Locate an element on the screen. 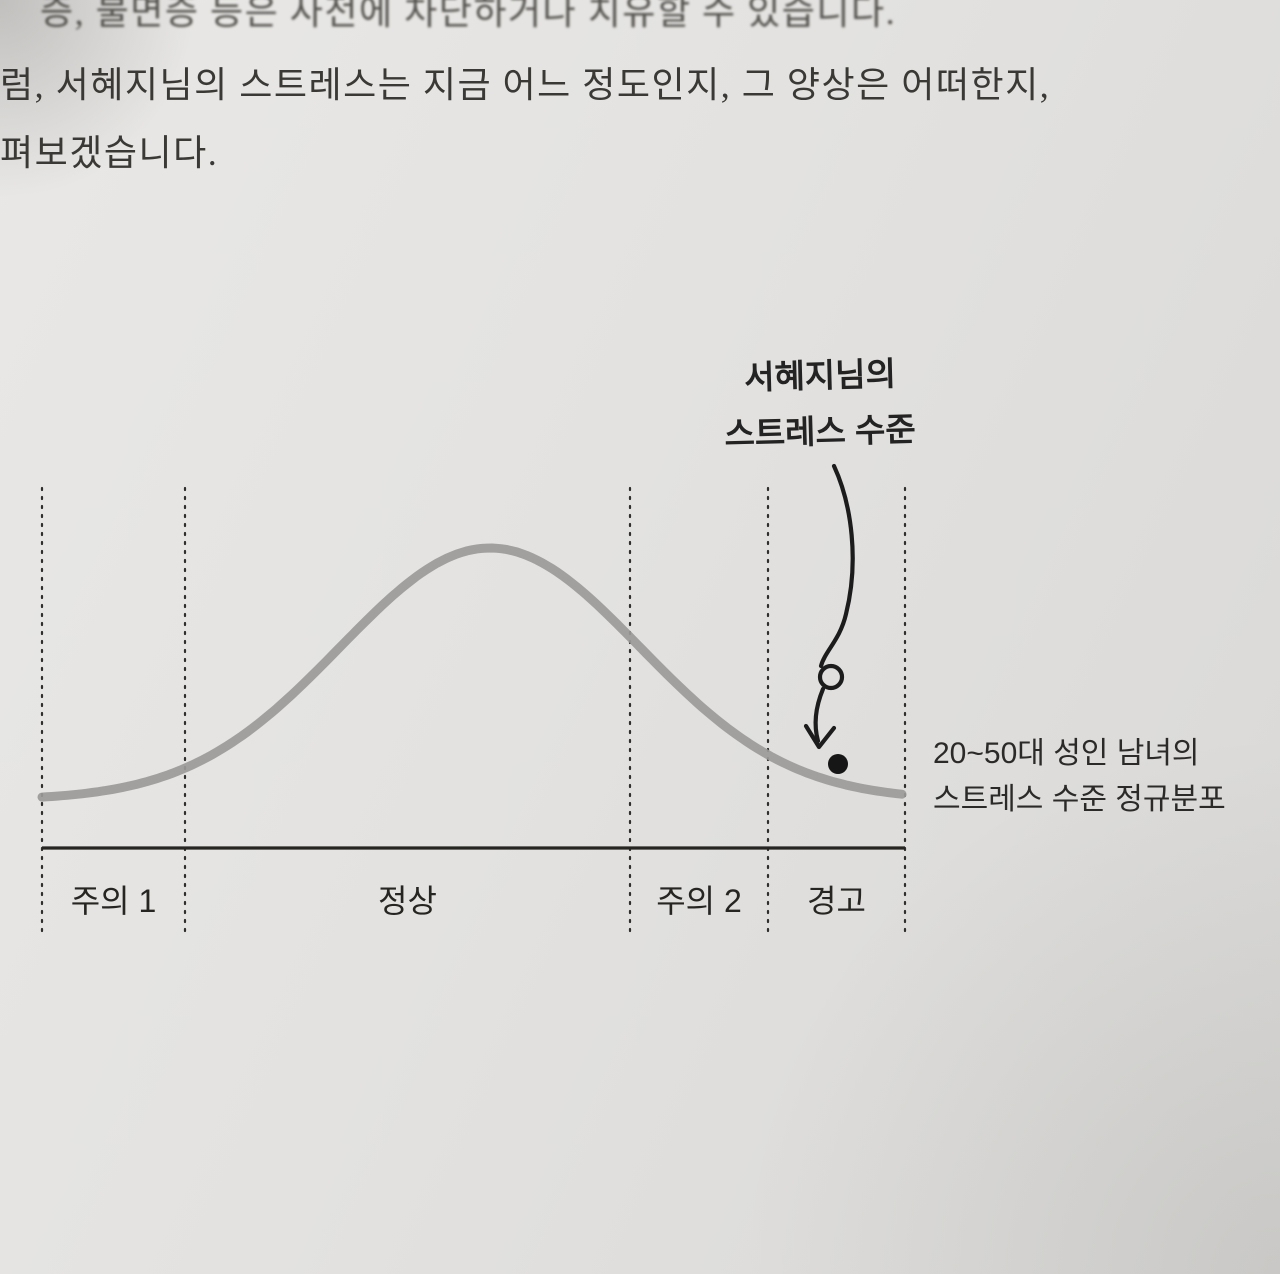  body-text-line-3: 펴보겠습니다. is located at coordinates (109, 153).